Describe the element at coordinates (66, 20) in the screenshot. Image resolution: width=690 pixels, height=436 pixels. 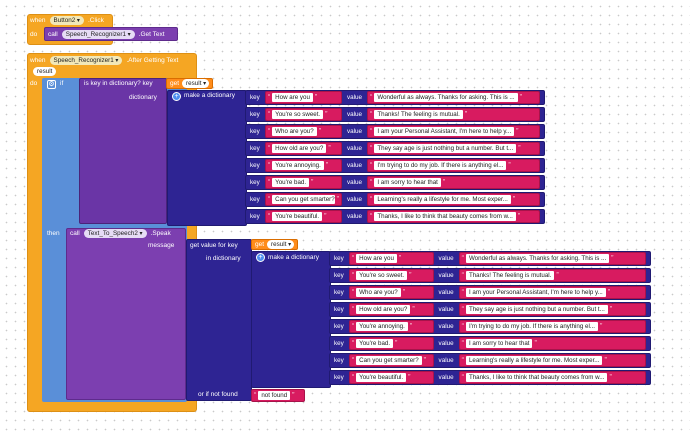
I see `button2-component-dropdown: Button2` at that location.